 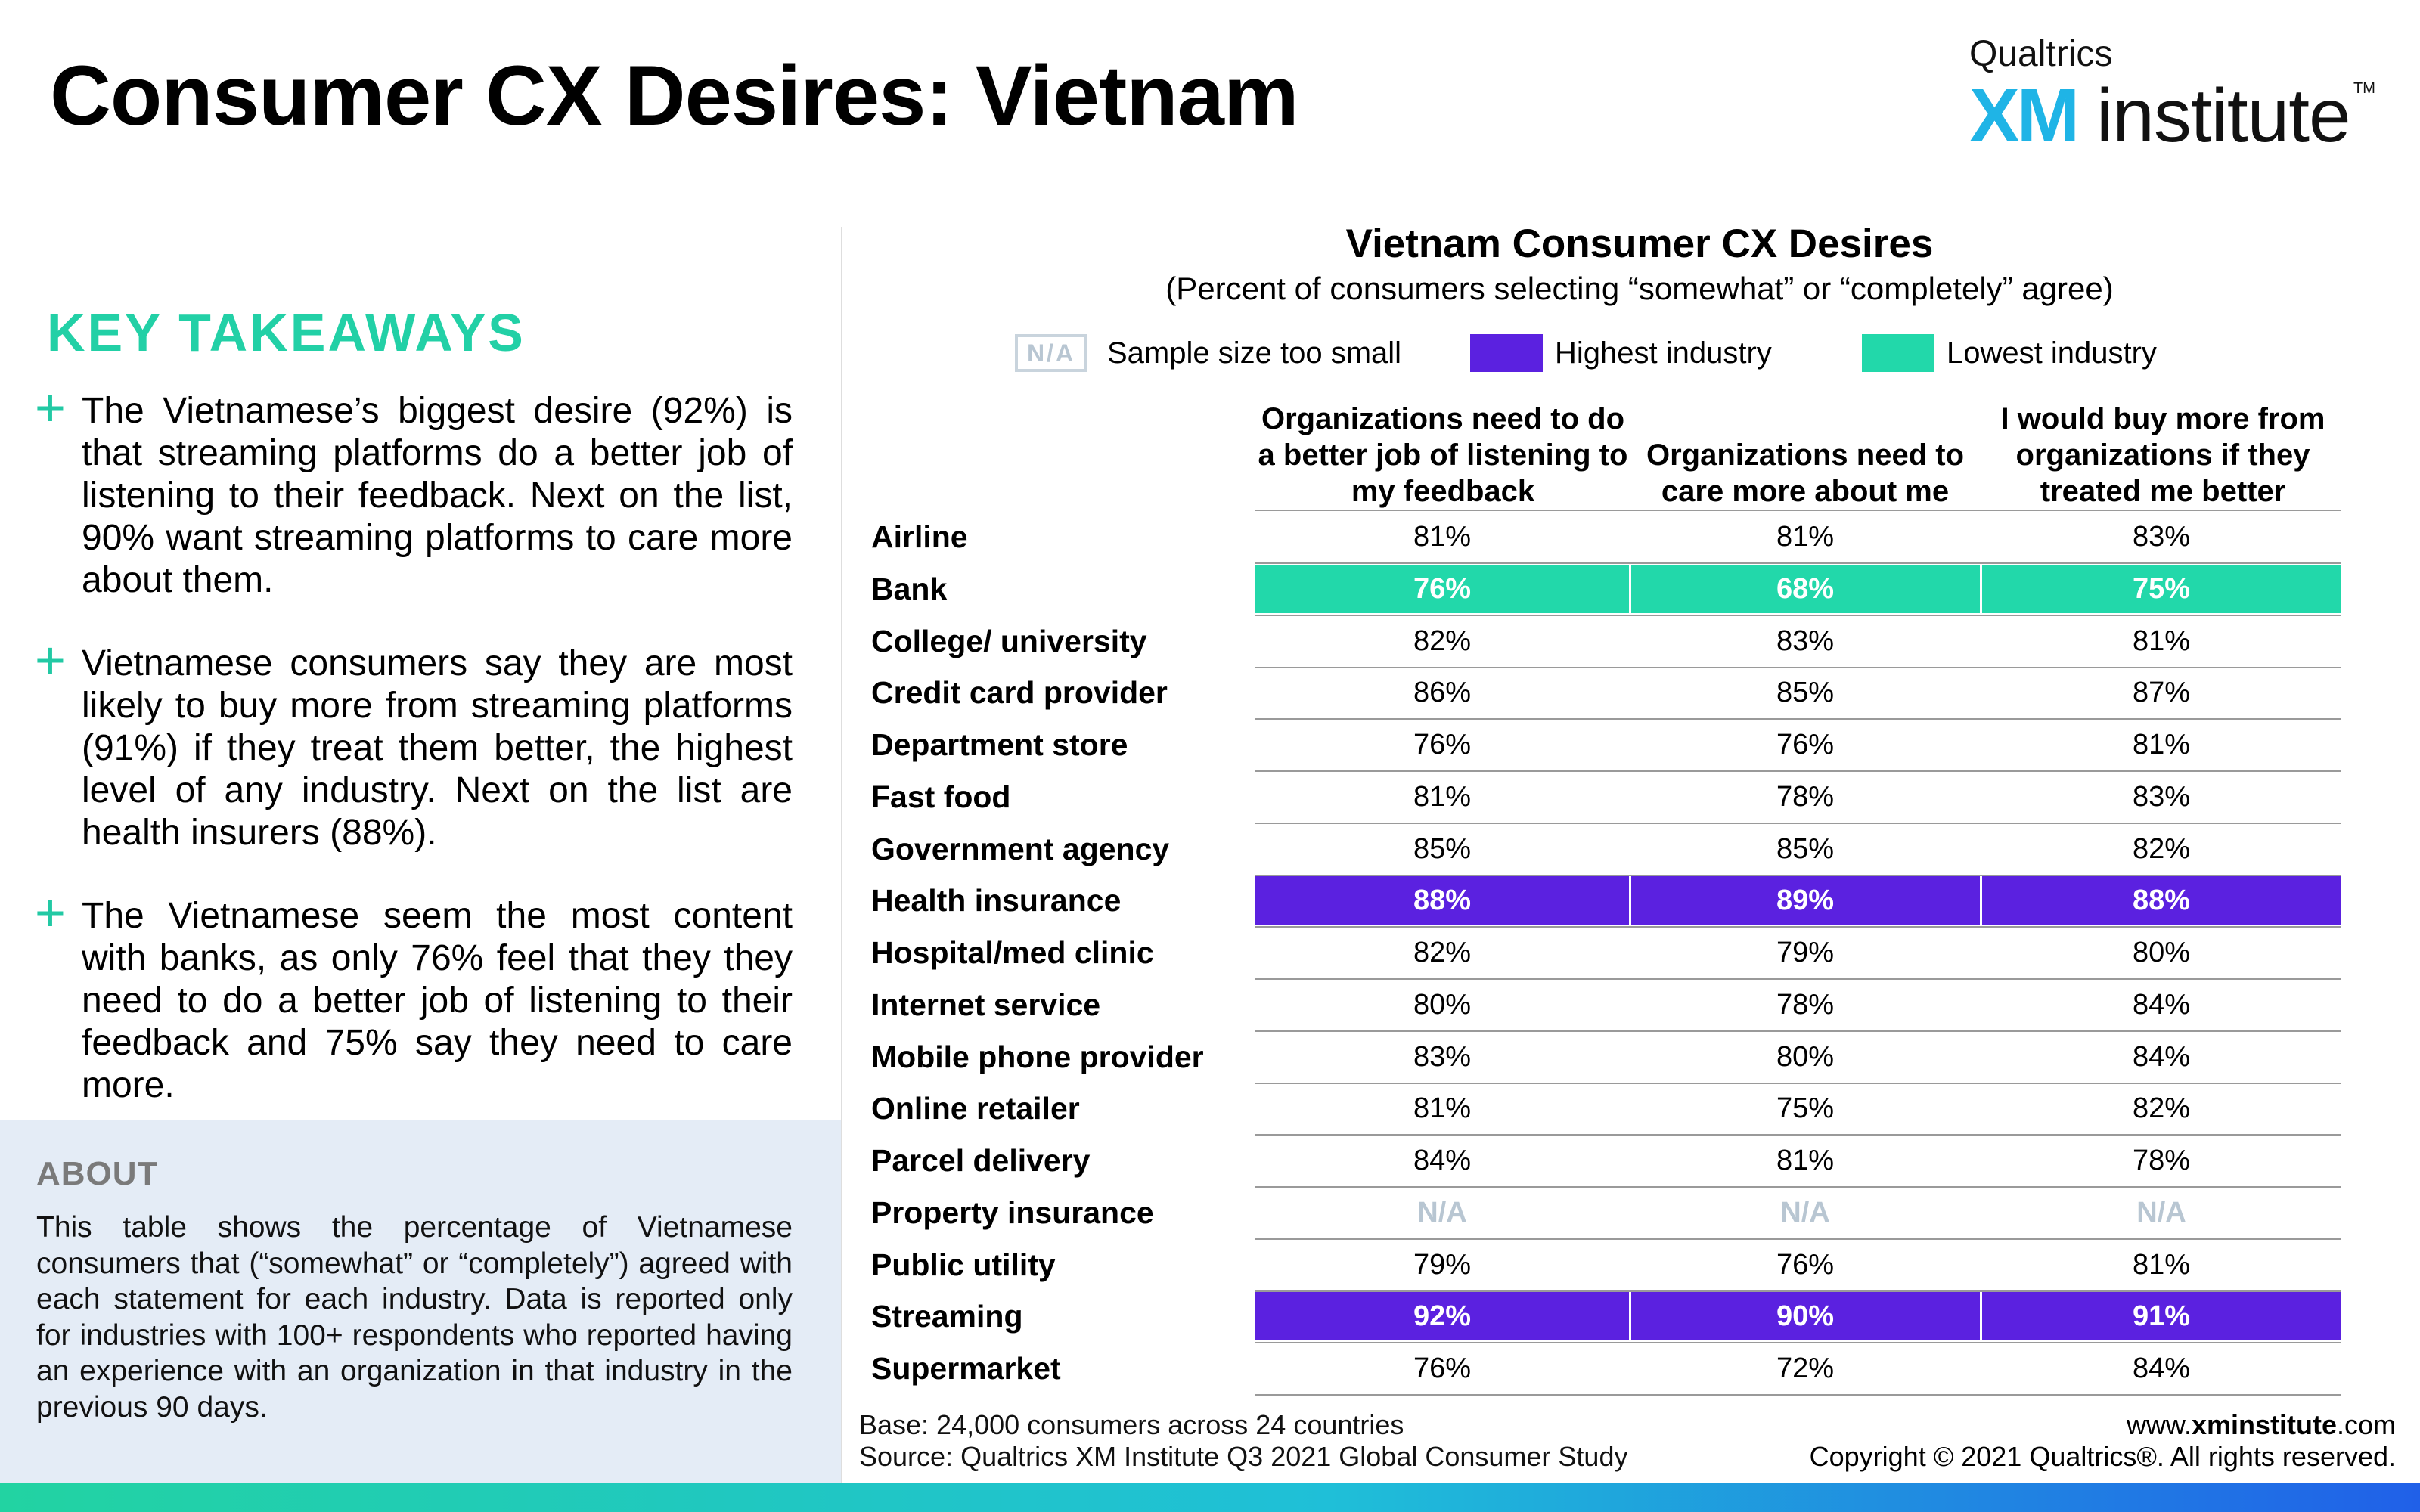 I want to click on row-label: Supermarket, so click(x=966, y=1368).